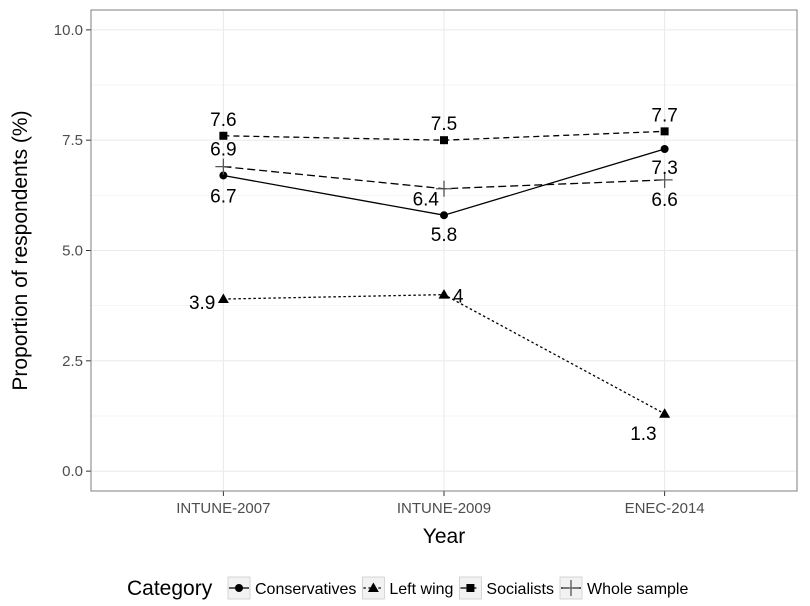 This screenshot has width=810, height=606. What do you see at coordinates (20, 250) in the screenshot?
I see `y-axis-title: Proportion of respondents (%)` at bounding box center [20, 250].